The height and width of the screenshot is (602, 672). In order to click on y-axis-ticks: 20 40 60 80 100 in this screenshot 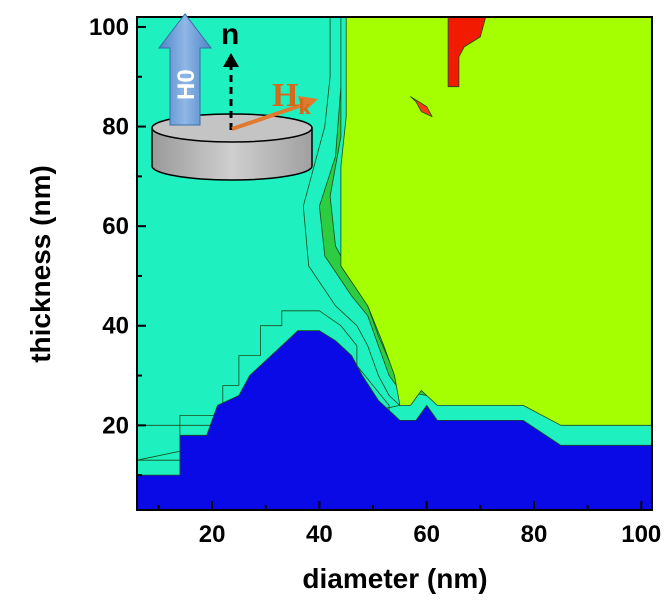, I will do `click(117, 245)`.